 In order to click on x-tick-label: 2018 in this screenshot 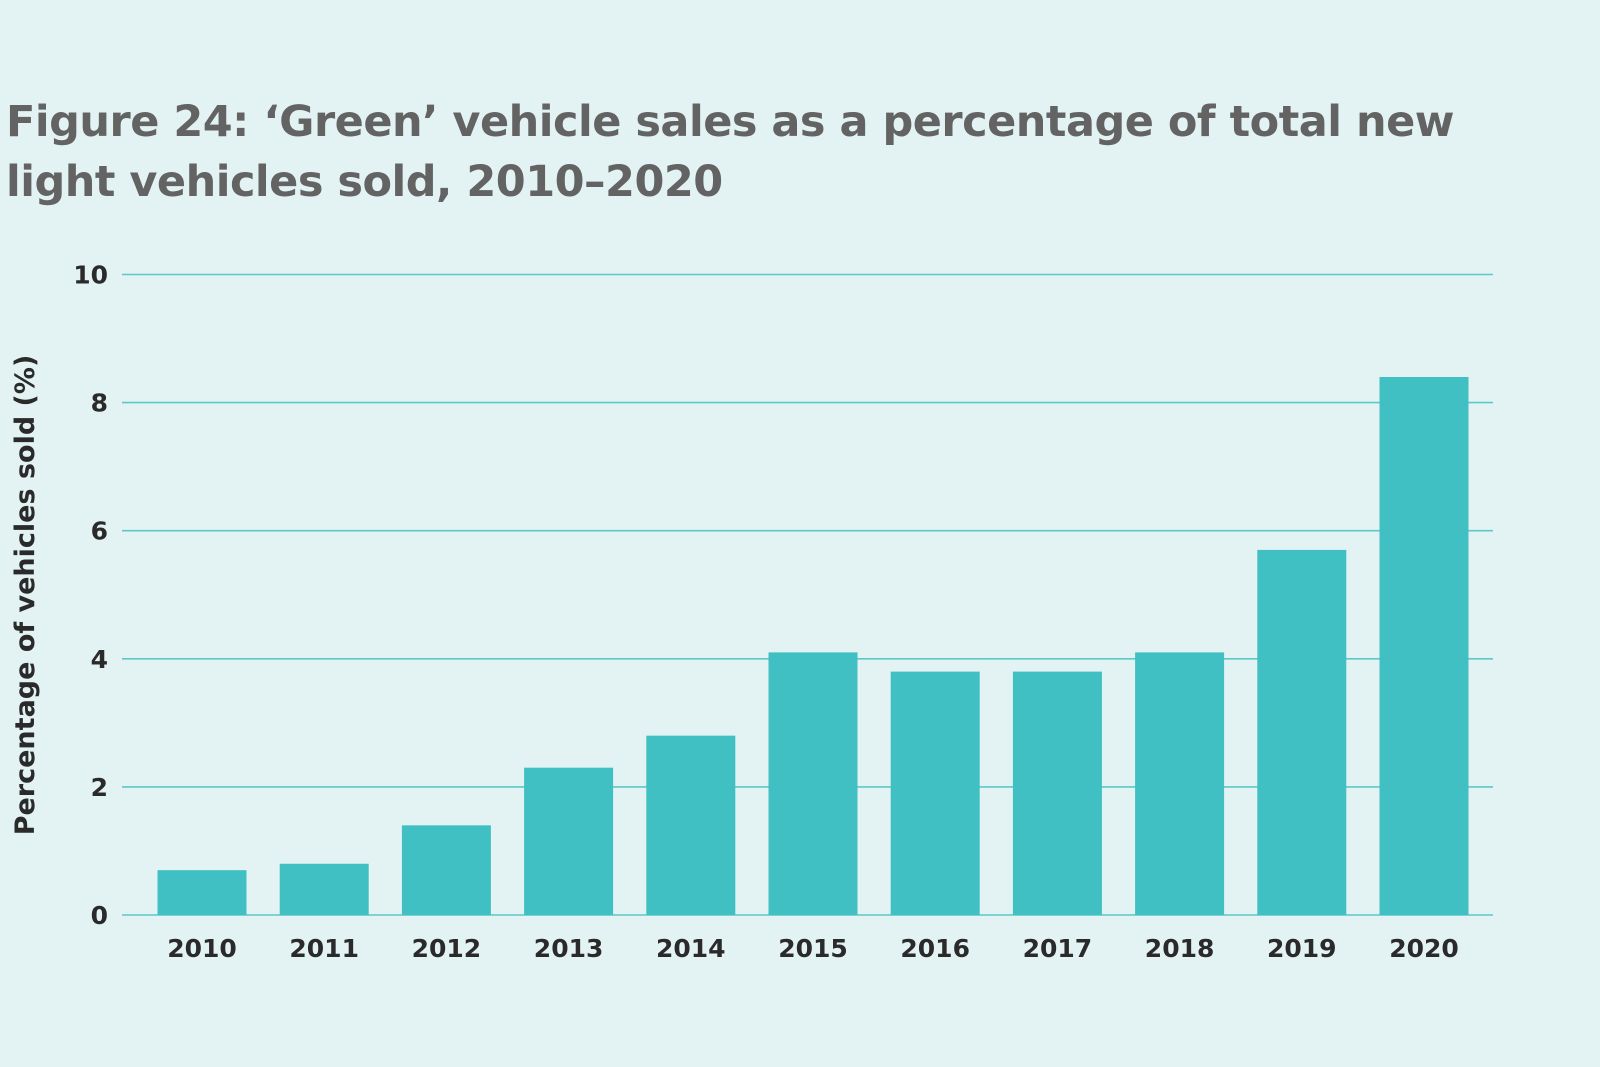, I will do `click(1180, 948)`.